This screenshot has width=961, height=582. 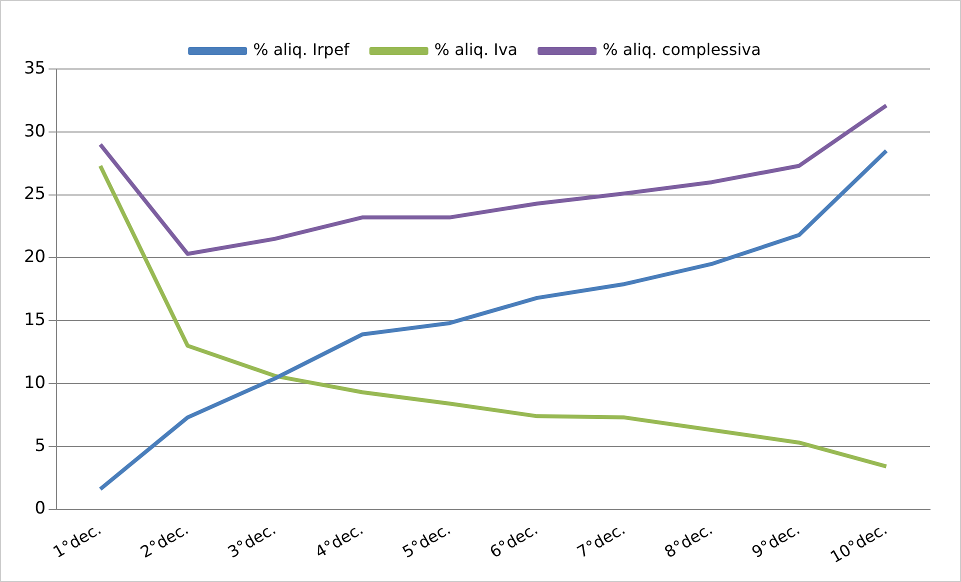 I want to click on legend-label: % aliq. Iva, so click(x=476, y=50).